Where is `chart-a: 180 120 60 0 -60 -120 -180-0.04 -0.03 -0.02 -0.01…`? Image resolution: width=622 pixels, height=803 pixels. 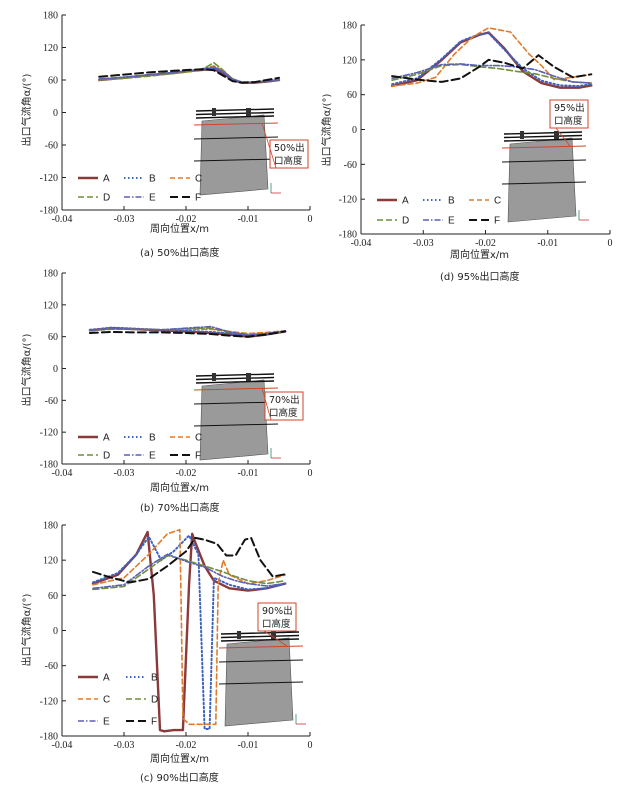
chart-a: 180 120 60 0 -60 -120 -180-0.04 -0.03 -0.02 -0.01… is located at coordinates (166, 135).